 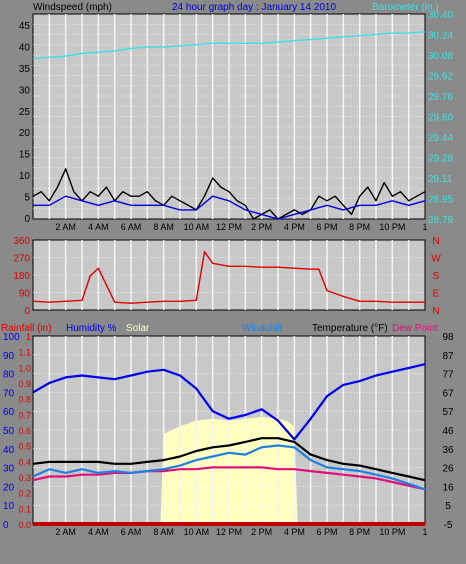 What do you see at coordinates (26, 328) in the screenshot?
I see `legend-rainfall: Rainfall (in)` at bounding box center [26, 328].